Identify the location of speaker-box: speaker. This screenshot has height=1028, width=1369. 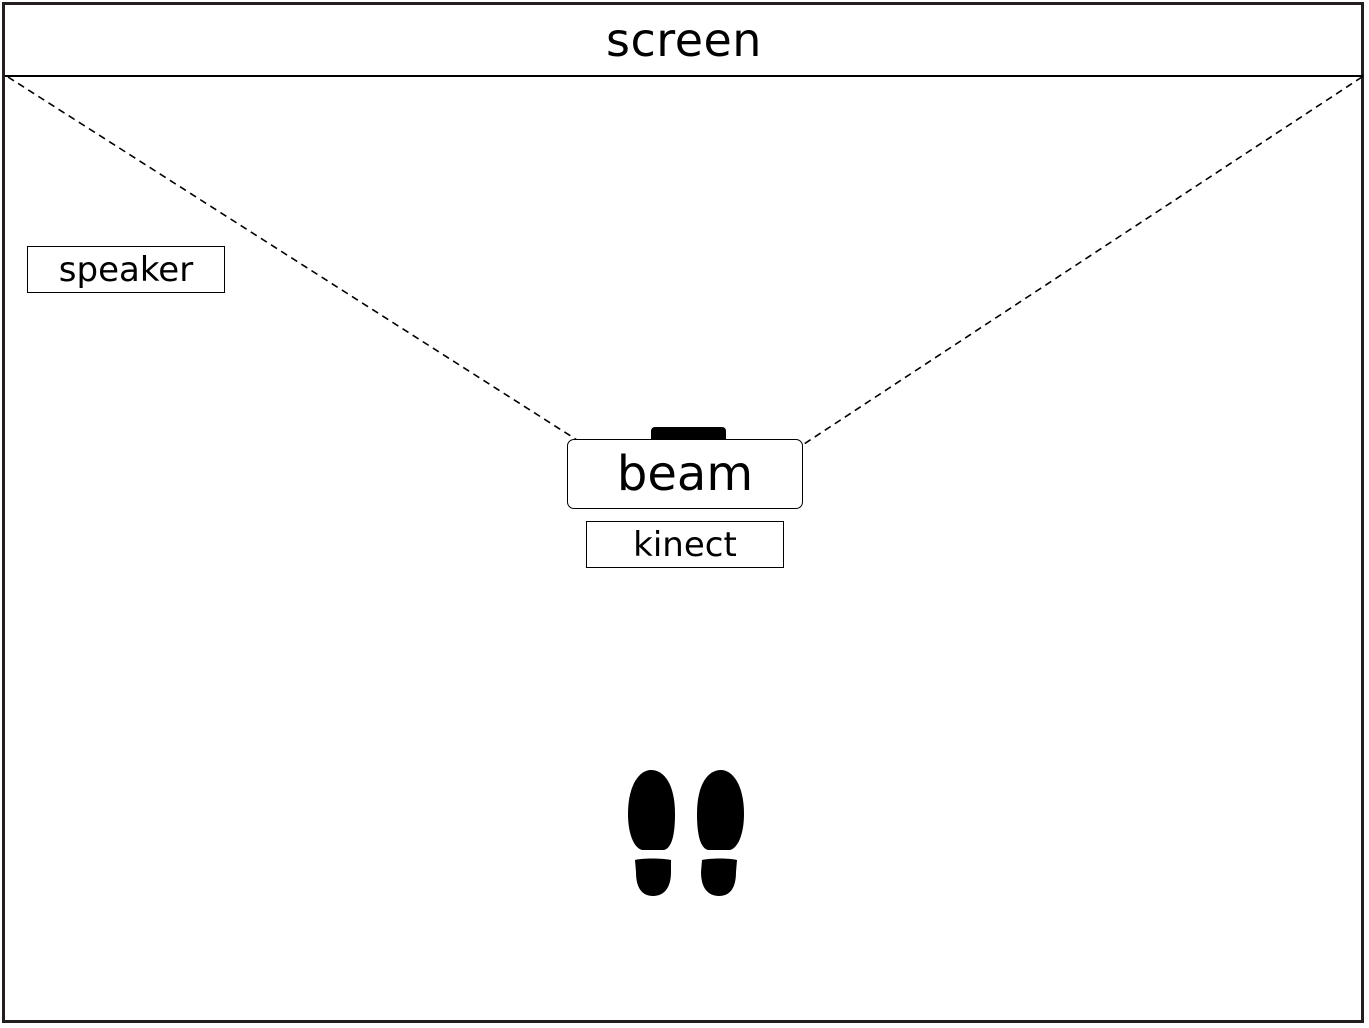
(126, 269).